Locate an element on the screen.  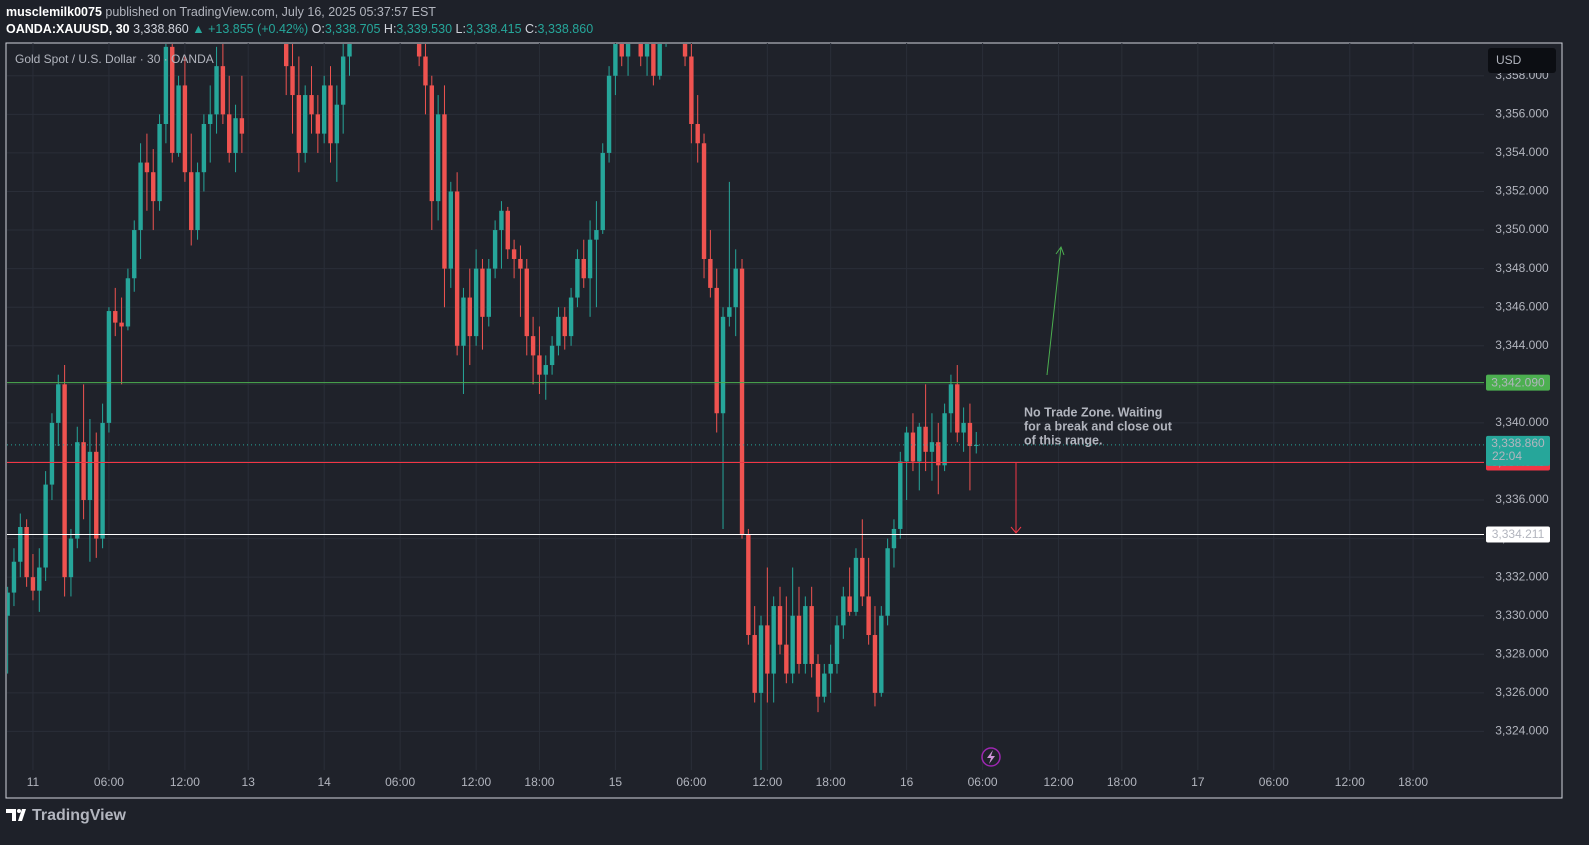
y-tick-label: 3,350.000 is located at coordinates (1522, 229).